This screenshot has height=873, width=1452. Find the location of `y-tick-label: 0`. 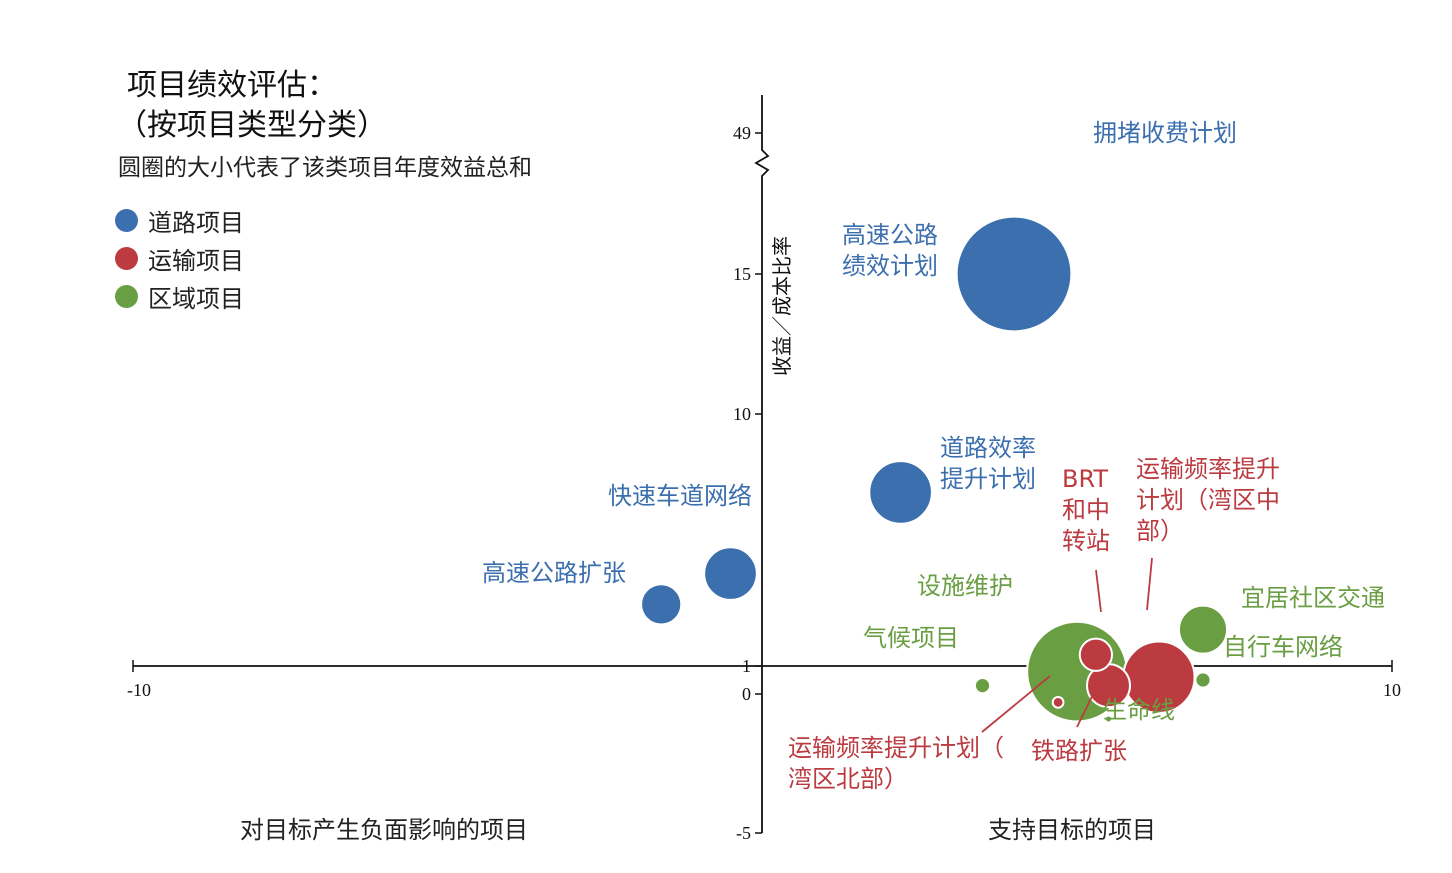

y-tick-label: 0 is located at coordinates (746, 694).